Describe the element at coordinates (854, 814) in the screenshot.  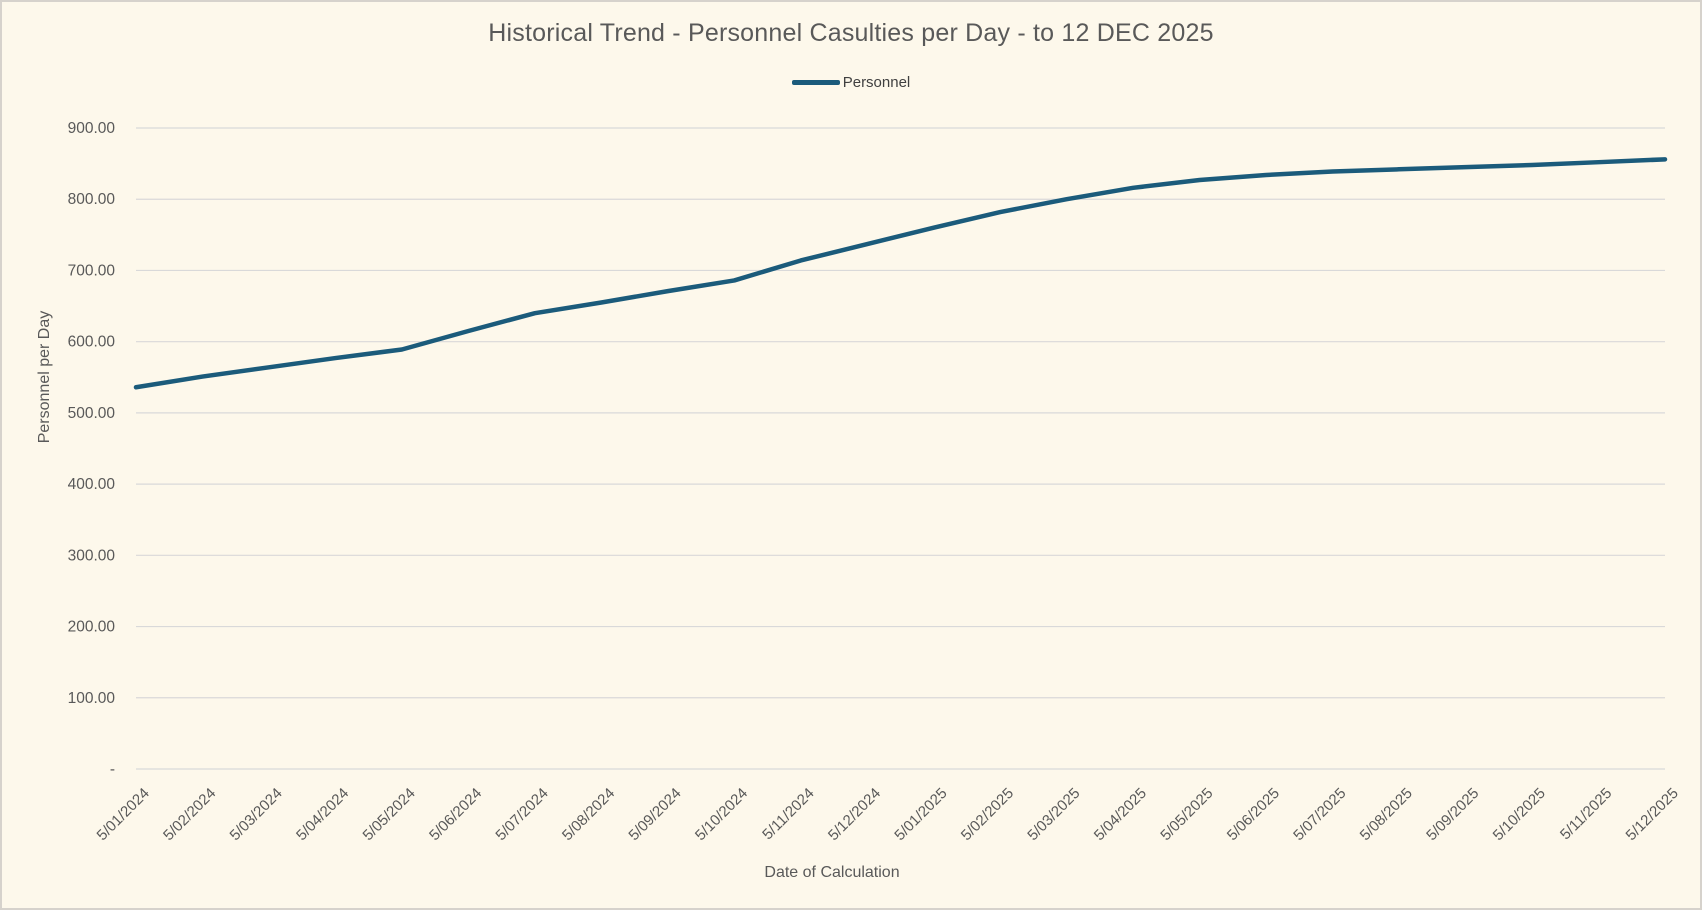
I see `x-tick-label: 5/12/2024` at that location.